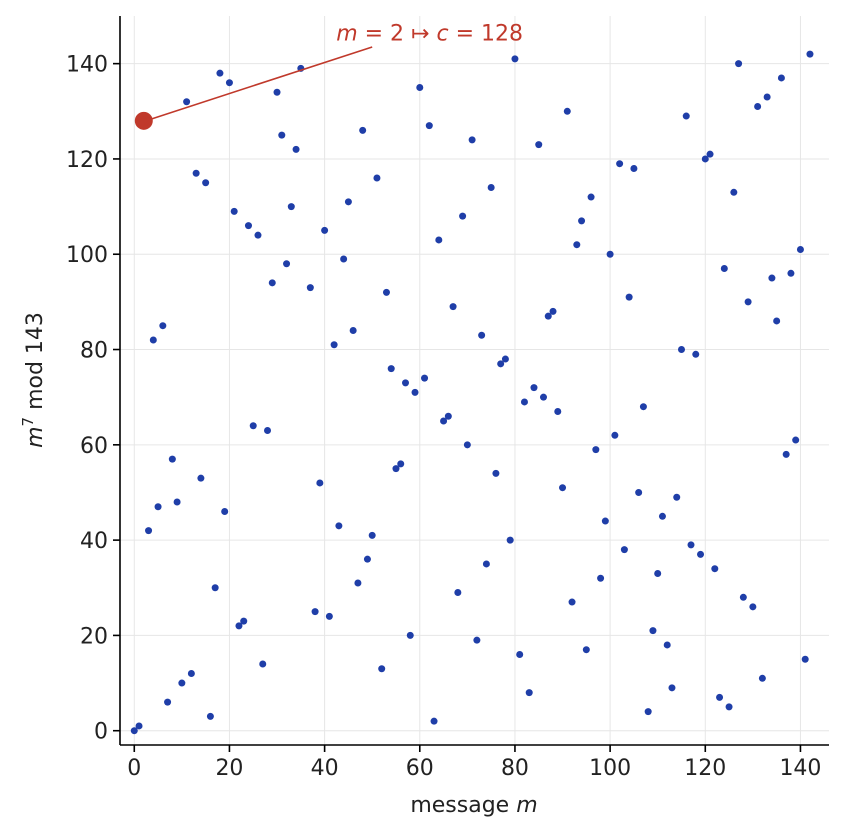  I want to click on x-tick-label: 20, so click(229, 768).